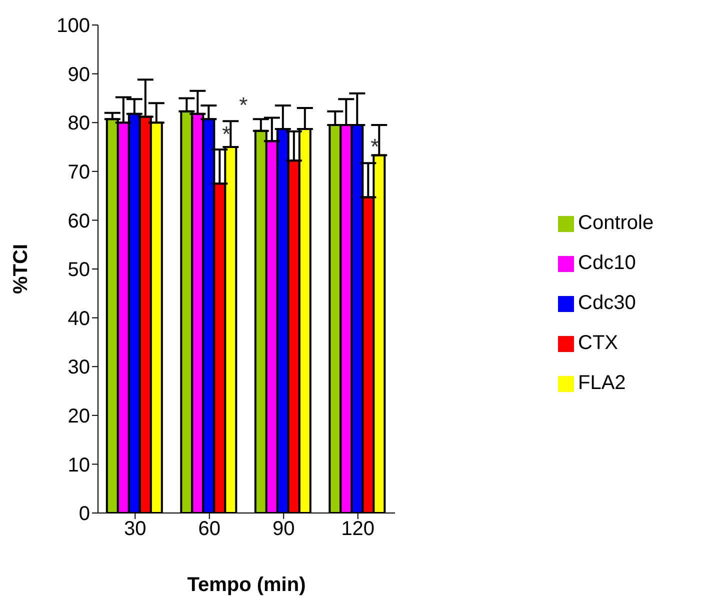 The height and width of the screenshot is (615, 725). I want to click on y-tick-label: 70, so click(79, 173).